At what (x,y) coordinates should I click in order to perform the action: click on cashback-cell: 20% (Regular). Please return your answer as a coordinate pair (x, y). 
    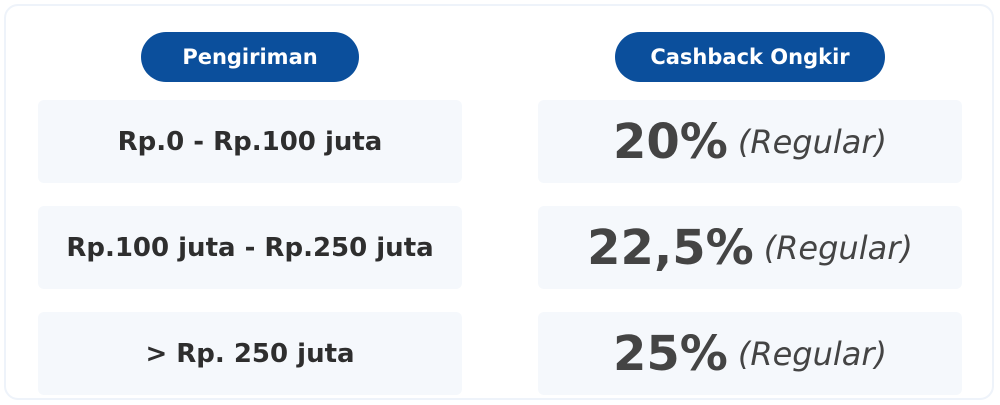
    Looking at the image, I should click on (750, 141).